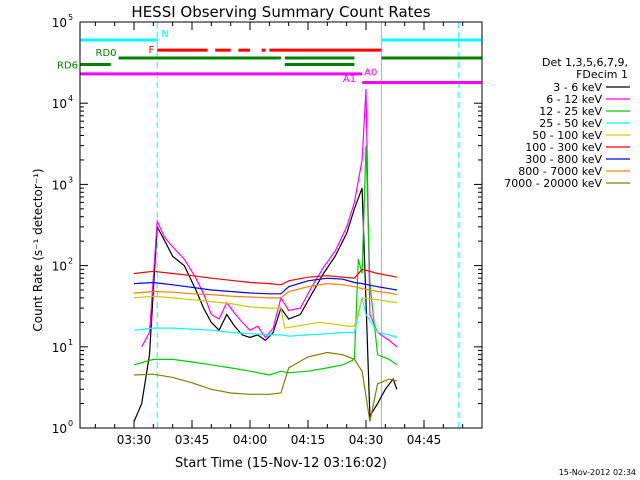  Describe the element at coordinates (281, 463) in the screenshot. I see `x-axis-label: Start Time (15-Nov-12 03:16:02)` at that location.